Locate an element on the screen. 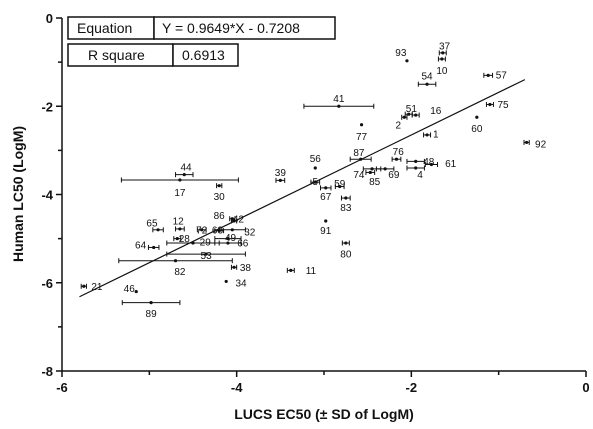 The image size is (593, 429). data-point-46: 46 is located at coordinates (131, 289).